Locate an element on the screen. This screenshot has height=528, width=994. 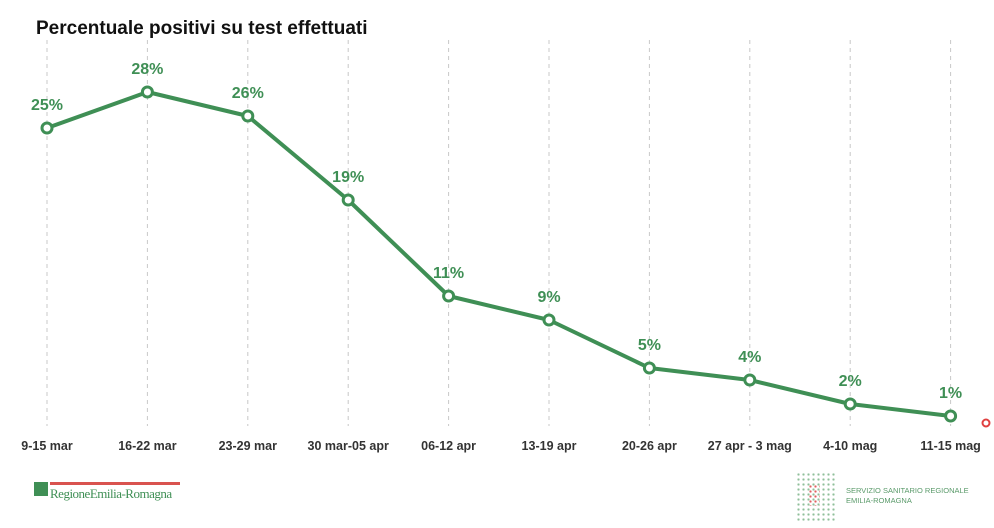
x-tick-label: 20-26 apr is located at coordinates (649, 446).